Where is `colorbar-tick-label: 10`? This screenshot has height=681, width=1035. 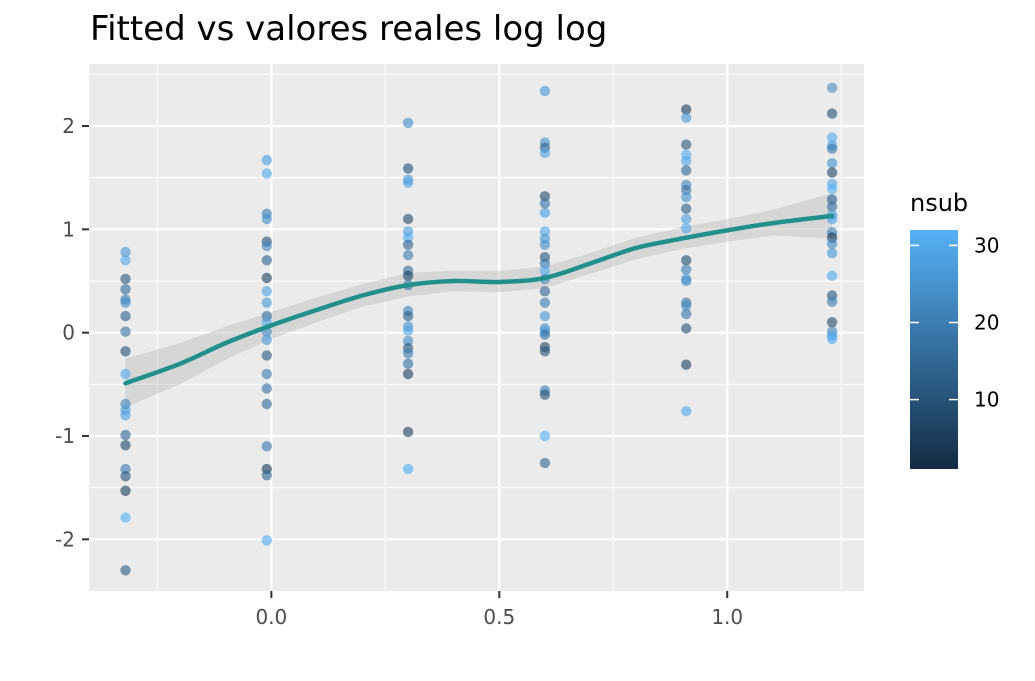
colorbar-tick-label: 10 is located at coordinates (986, 400).